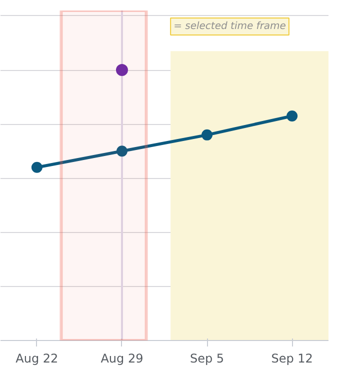  What do you see at coordinates (207, 359) in the screenshot?
I see `x-tick-label: Sep 5` at bounding box center [207, 359].